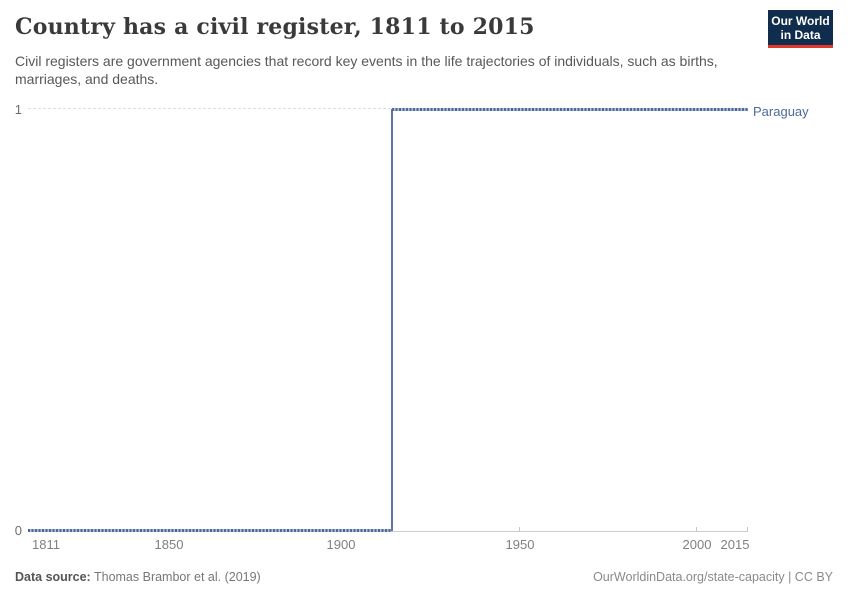 The height and width of the screenshot is (600, 850). I want to click on x-tick-label-1900: 1900, so click(341, 544).